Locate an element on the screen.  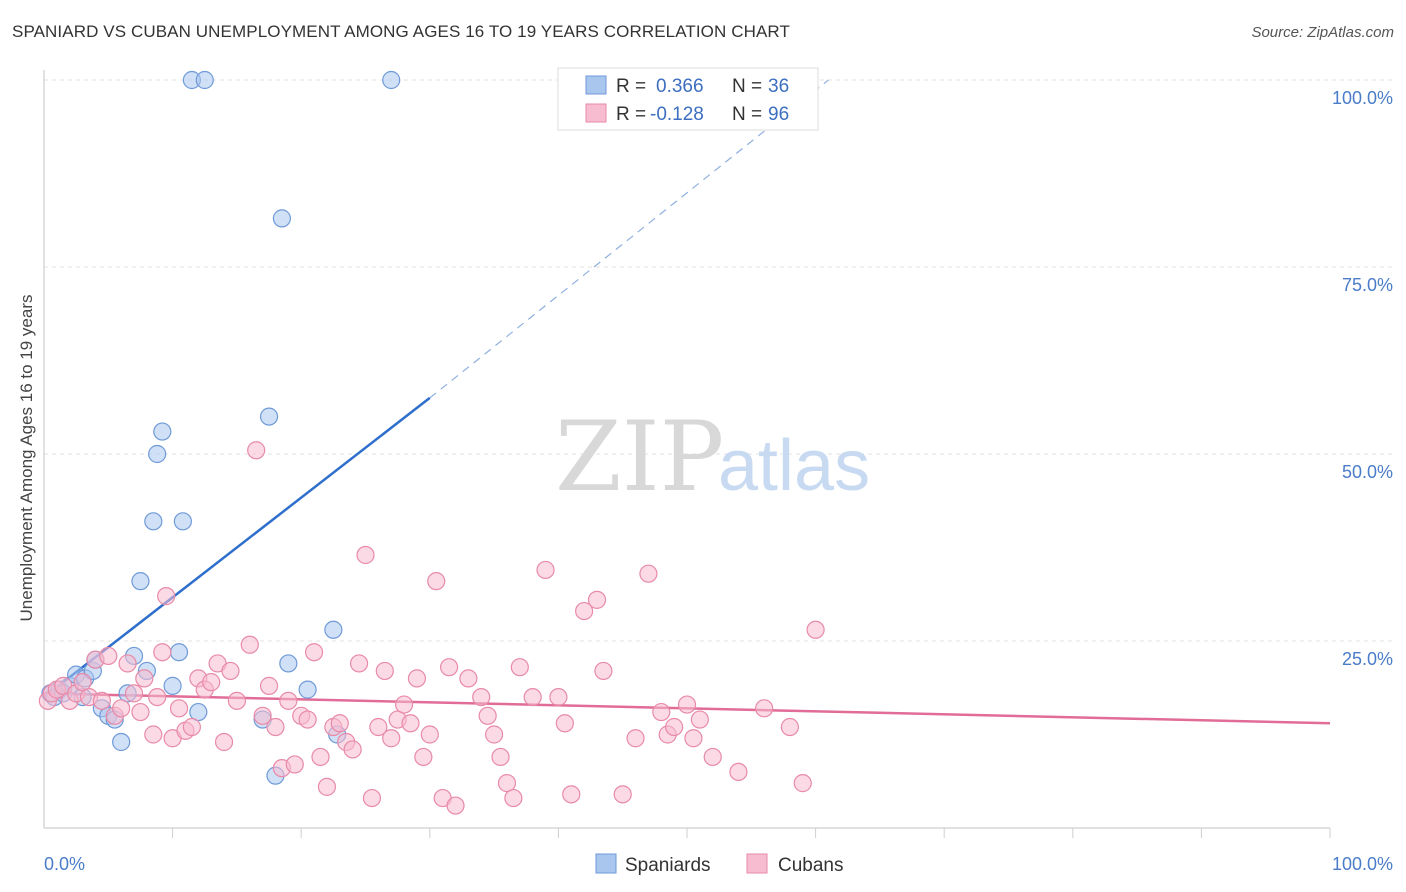
series-label-cubans: Cubans is located at coordinates (811, 865).